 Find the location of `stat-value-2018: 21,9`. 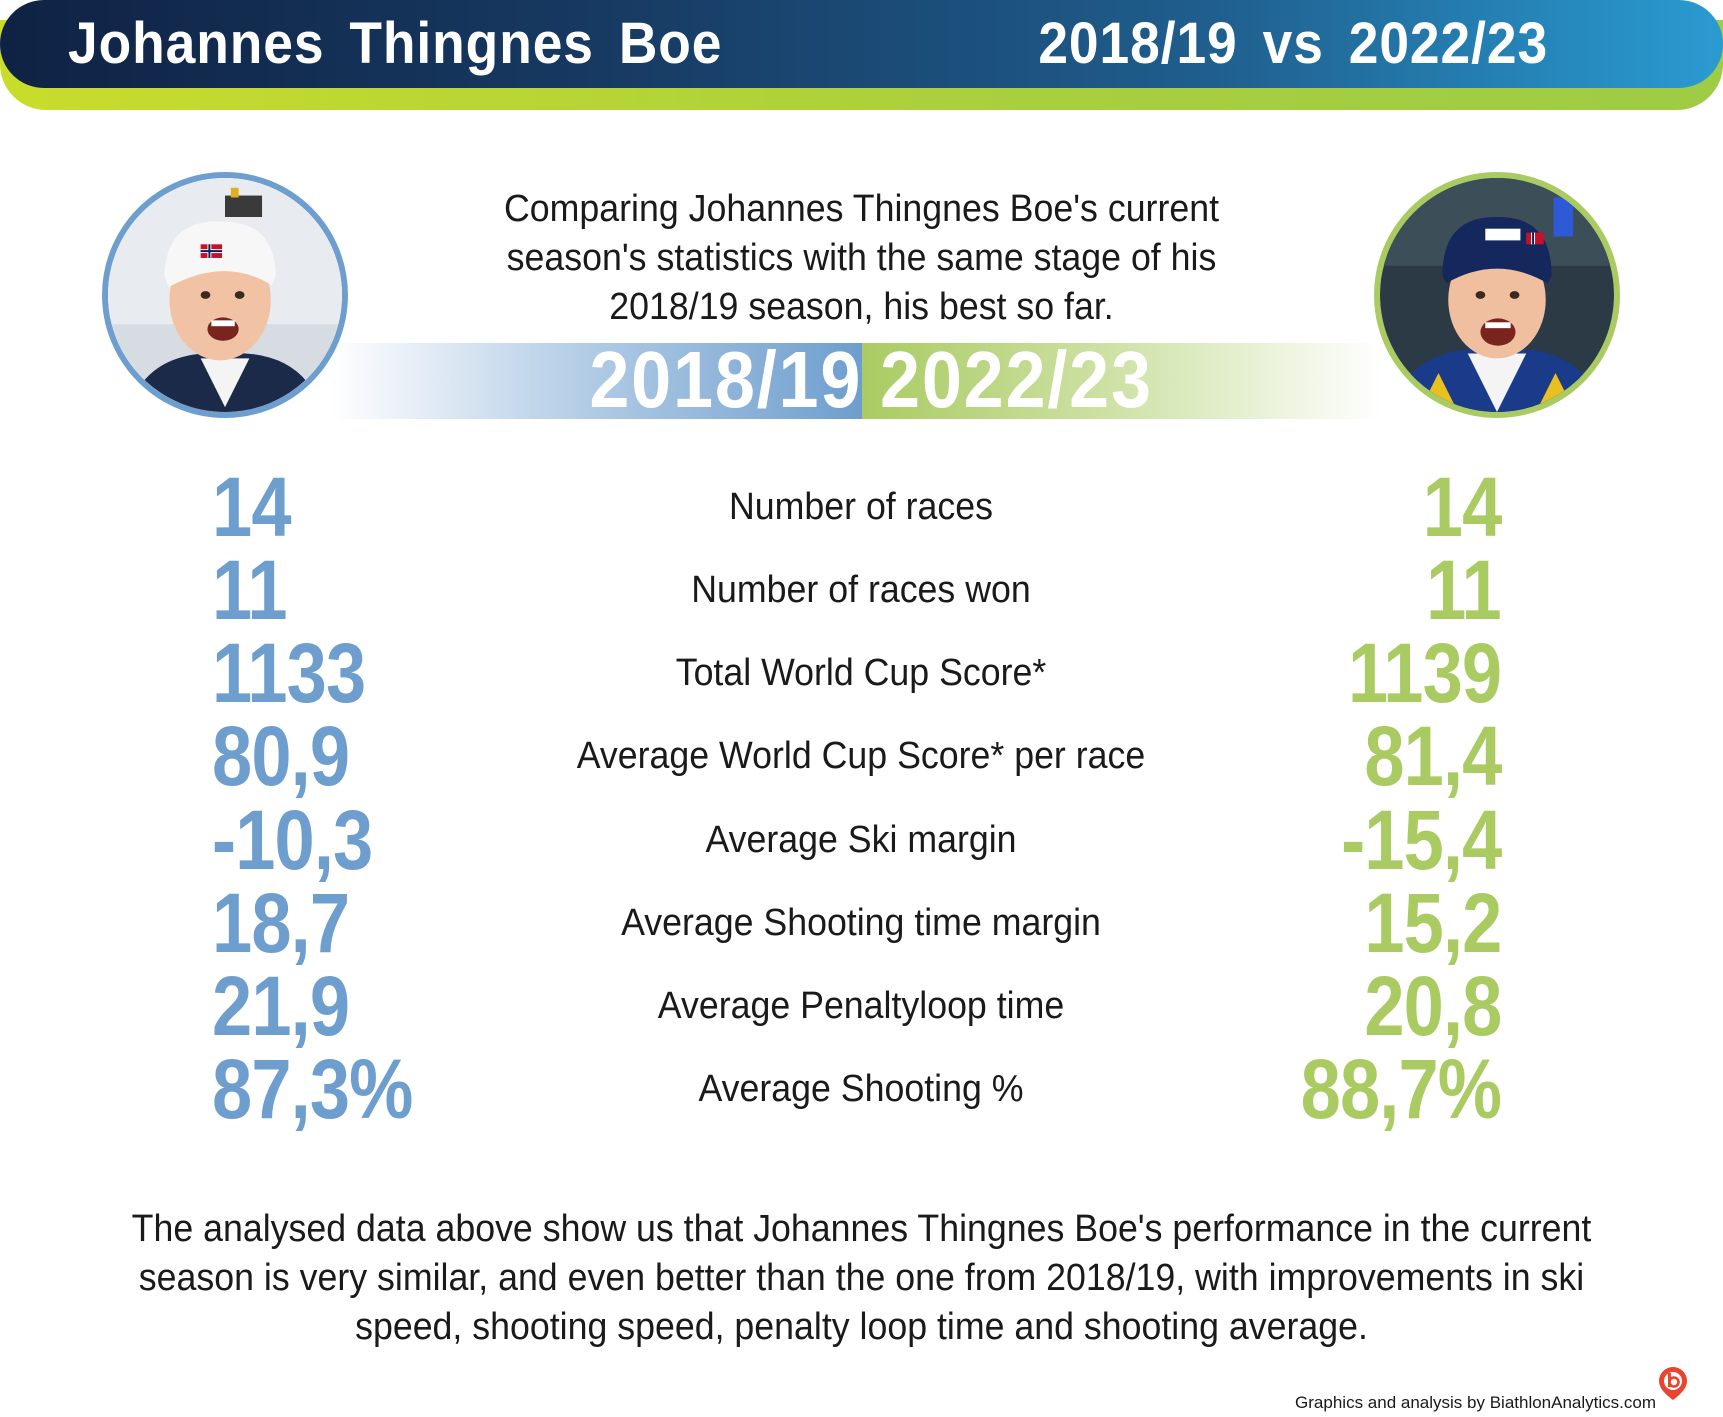

stat-value-2018: 21,9 is located at coordinates (281, 1006).